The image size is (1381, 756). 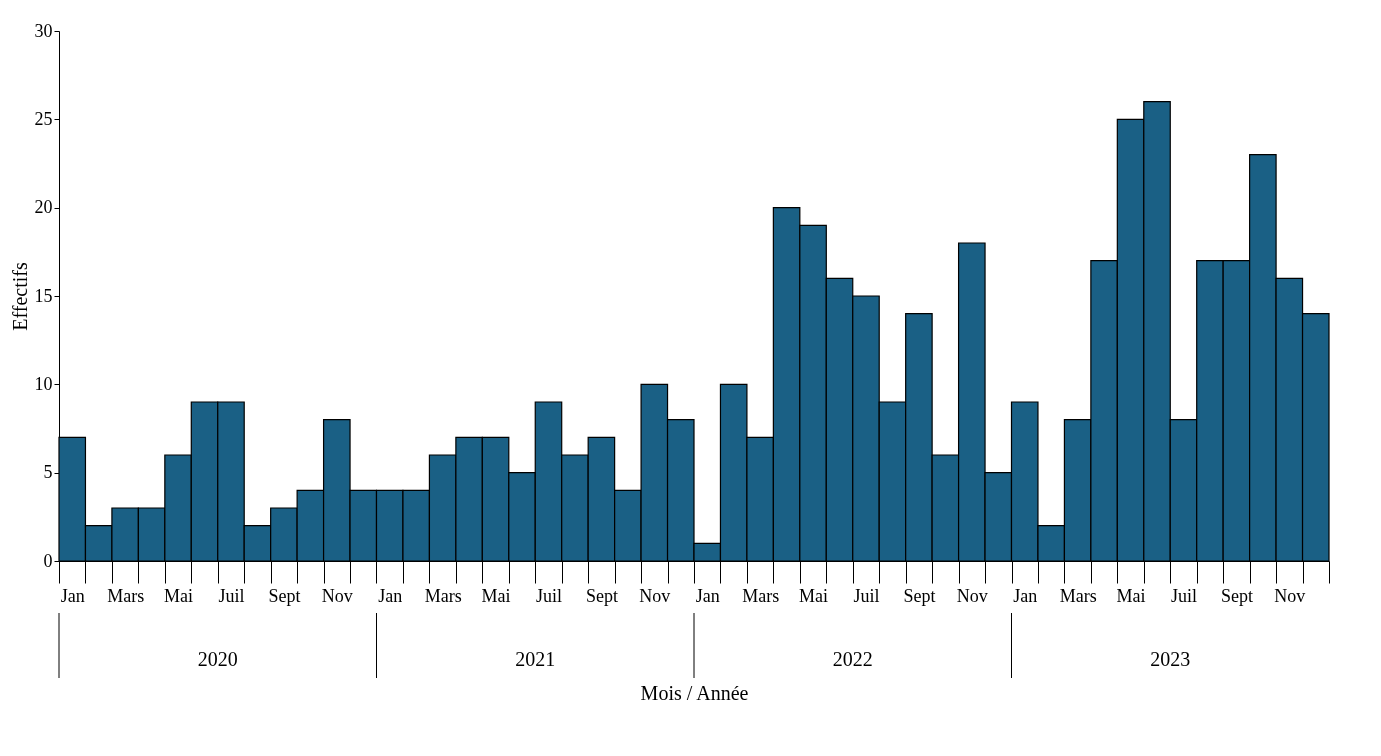 What do you see at coordinates (43, 30) in the screenshot?
I see `y-tick-label: 30` at bounding box center [43, 30].